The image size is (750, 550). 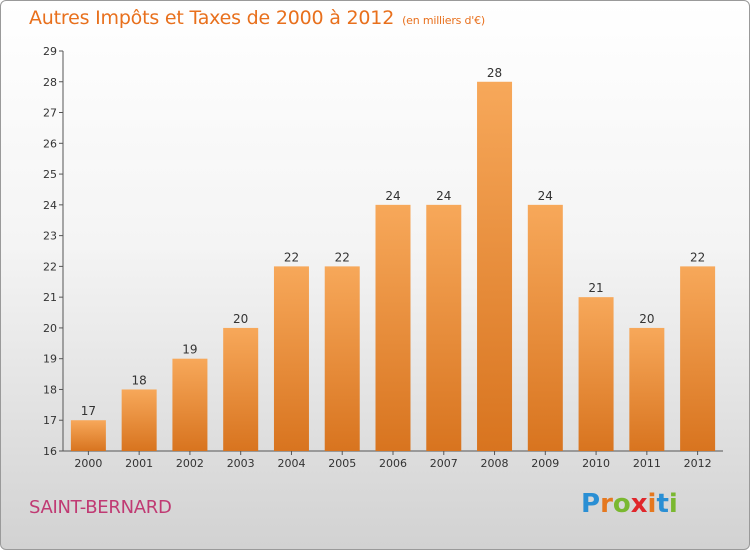 What do you see at coordinates (545, 196) in the screenshot?
I see `data-label-2009: 24` at bounding box center [545, 196].